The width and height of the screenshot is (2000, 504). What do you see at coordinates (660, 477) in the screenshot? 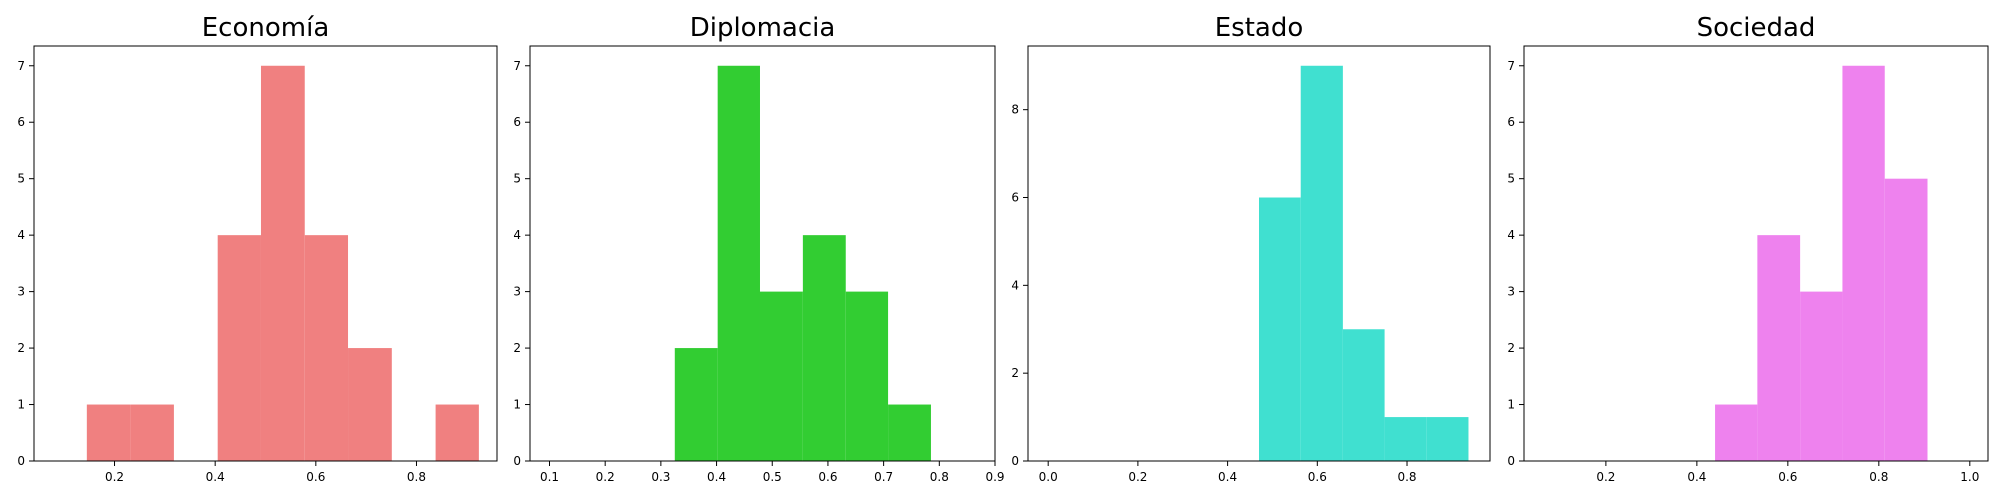
I see `x-tick-label: 0.3` at bounding box center [660, 477].